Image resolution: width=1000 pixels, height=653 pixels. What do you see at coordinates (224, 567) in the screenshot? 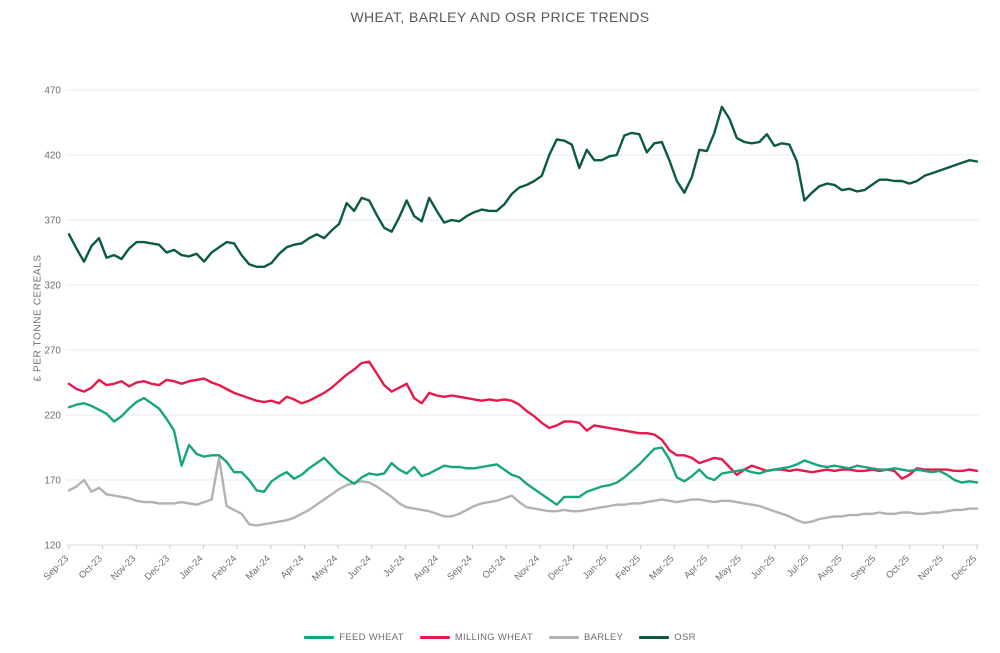
I see `x-tick-label: Feb-24` at bounding box center [224, 567].